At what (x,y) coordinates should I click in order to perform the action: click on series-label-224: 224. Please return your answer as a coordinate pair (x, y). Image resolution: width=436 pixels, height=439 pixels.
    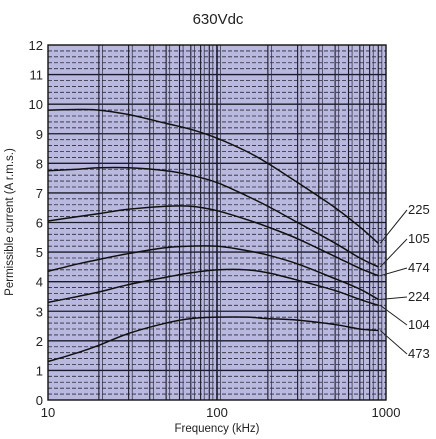
    Looking at the image, I should click on (419, 296).